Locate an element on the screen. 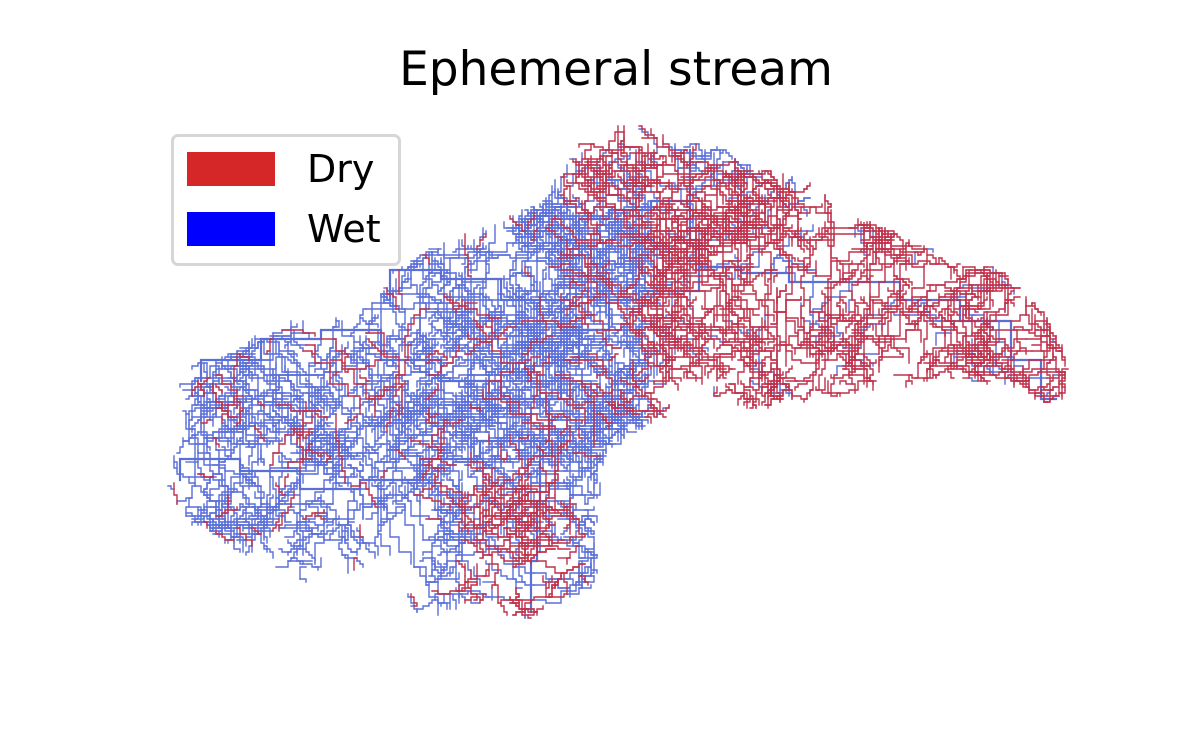 Image resolution: width=1200 pixels, height=750 pixels. legend: Dry Wet is located at coordinates (286, 200).